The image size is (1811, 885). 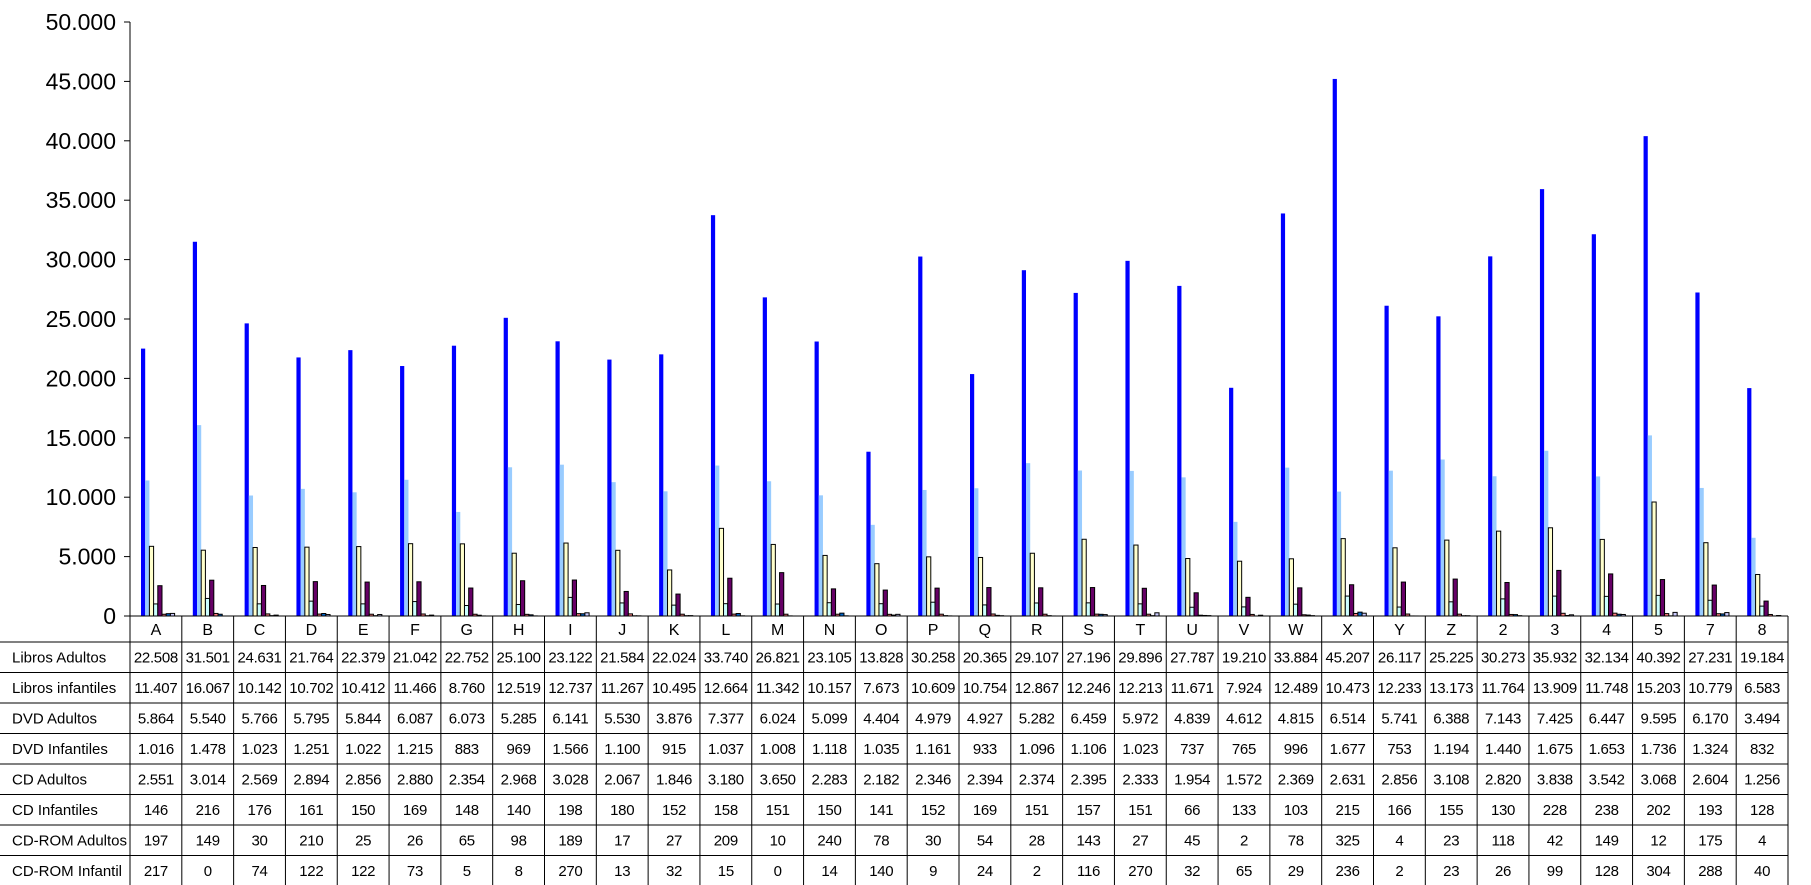 I want to click on table-cell: 151, so click(x=778, y=810).